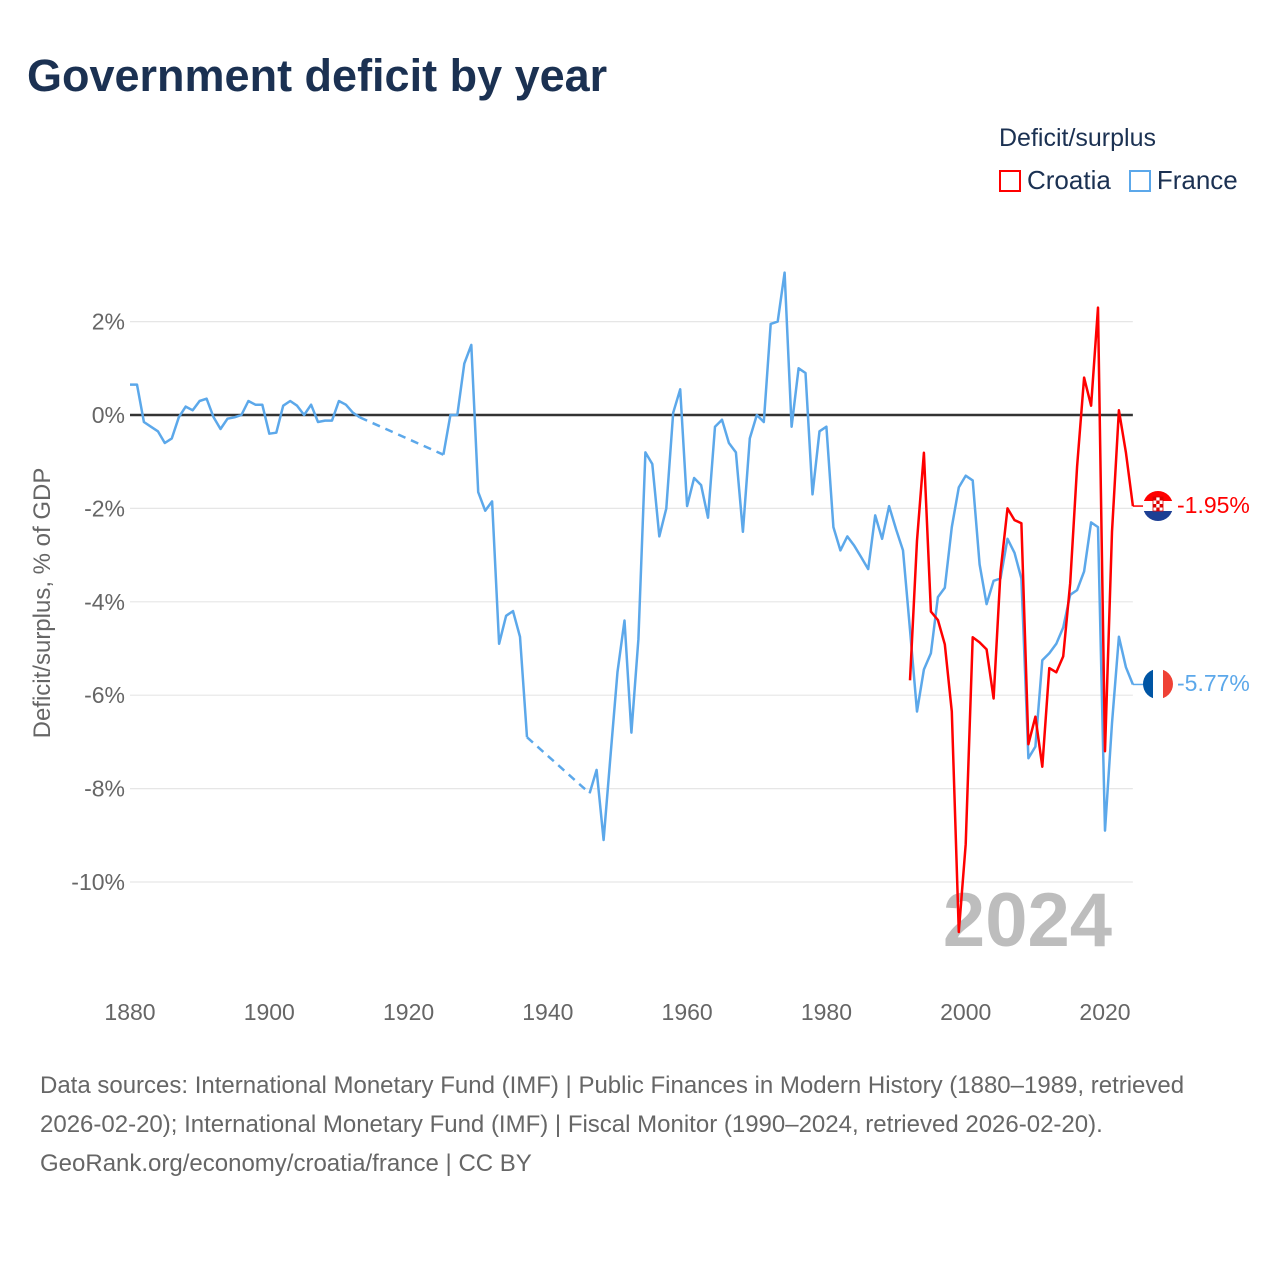  Describe the element at coordinates (826, 1012) in the screenshot. I see `x-tick-label: 1980` at that location.